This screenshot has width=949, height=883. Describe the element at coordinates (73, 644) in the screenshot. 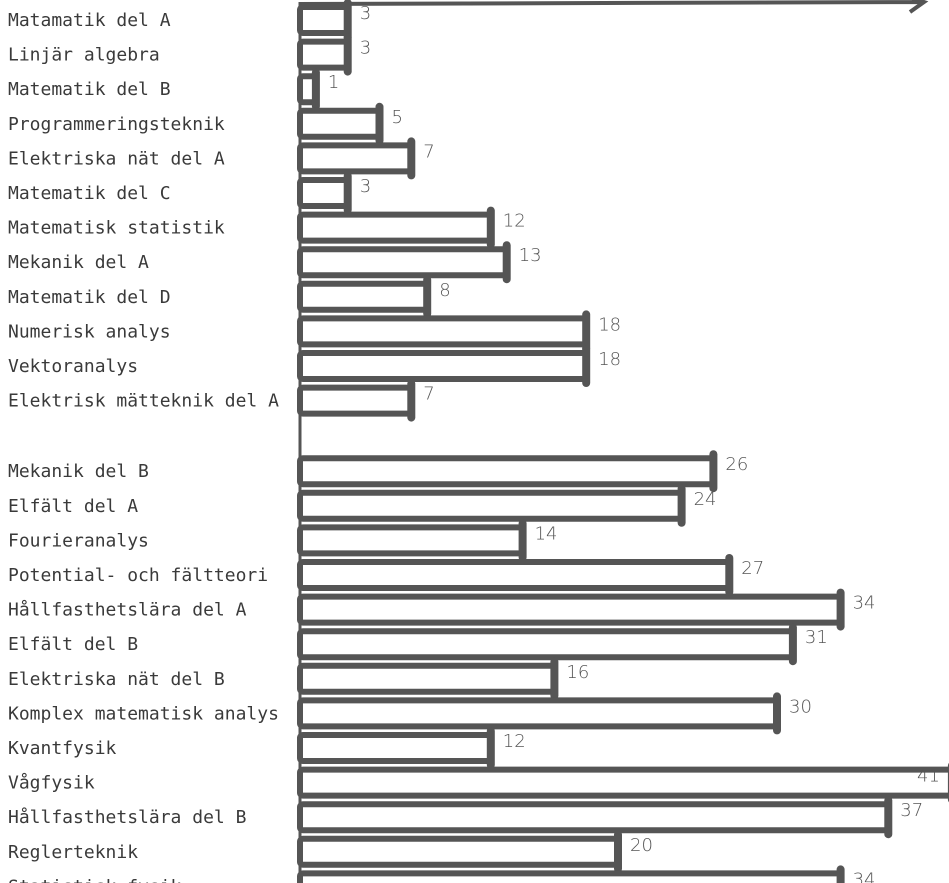

I see `category-label: Elfält del B` at that location.